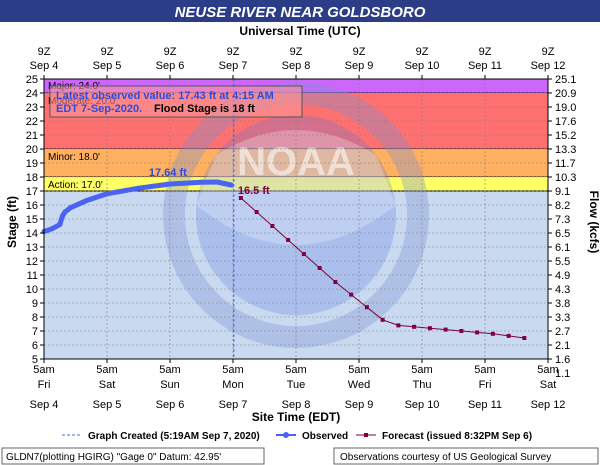  What do you see at coordinates (32, 178) in the screenshot?
I see `y-tick-label-18: 18` at bounding box center [32, 178].